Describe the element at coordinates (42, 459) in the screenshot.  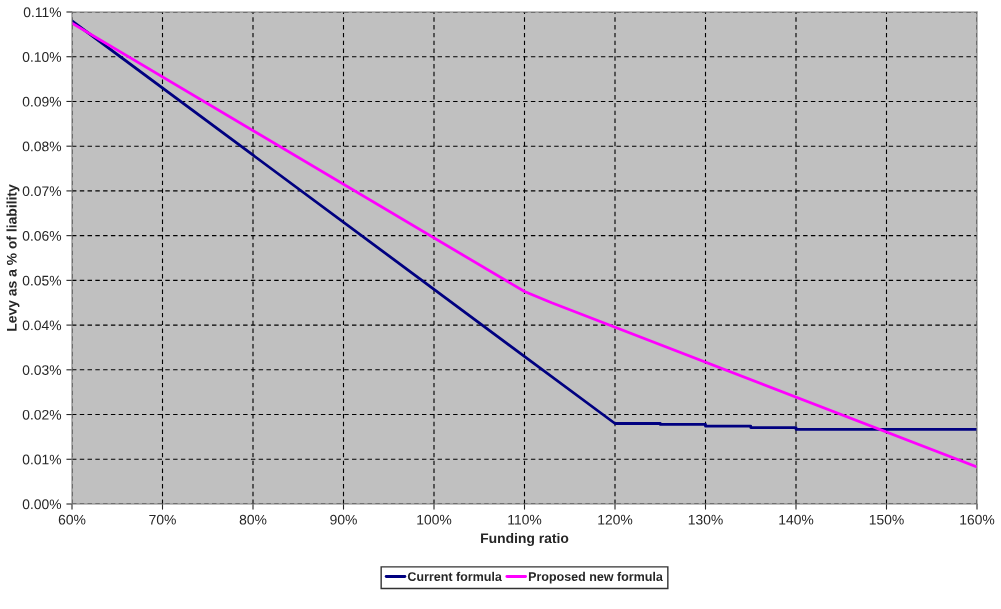
I see `y-tick-label: 0.01%` at that location.